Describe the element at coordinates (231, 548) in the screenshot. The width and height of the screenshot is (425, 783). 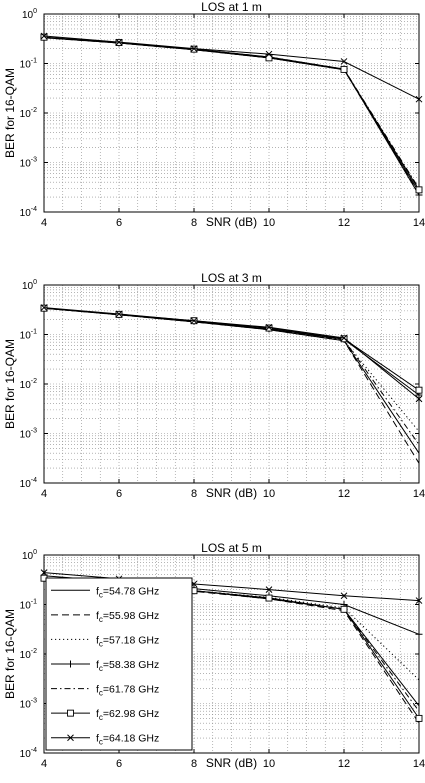
I see `chart-title: LOS at 5 m` at that location.